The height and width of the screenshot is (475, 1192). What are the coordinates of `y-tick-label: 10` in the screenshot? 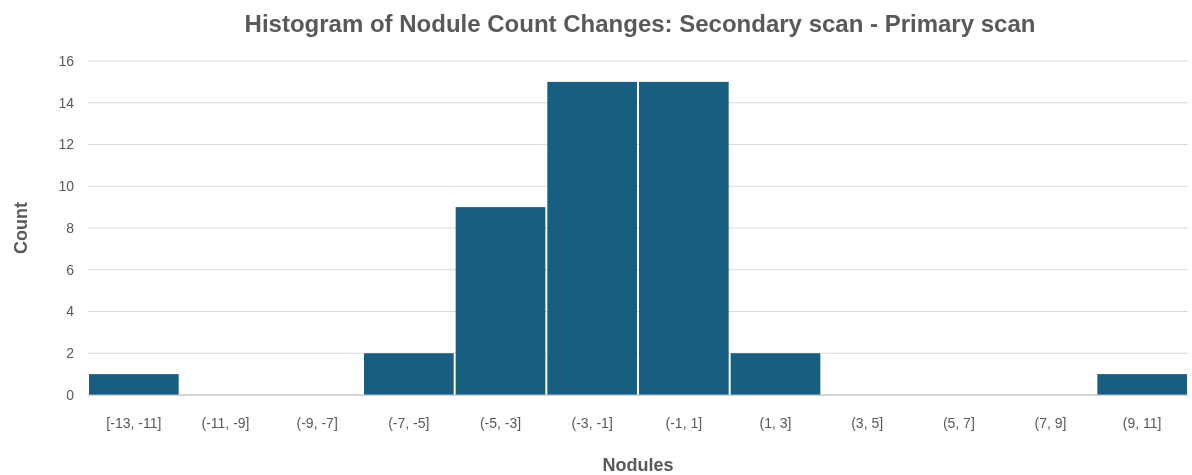 It's located at (66, 186).